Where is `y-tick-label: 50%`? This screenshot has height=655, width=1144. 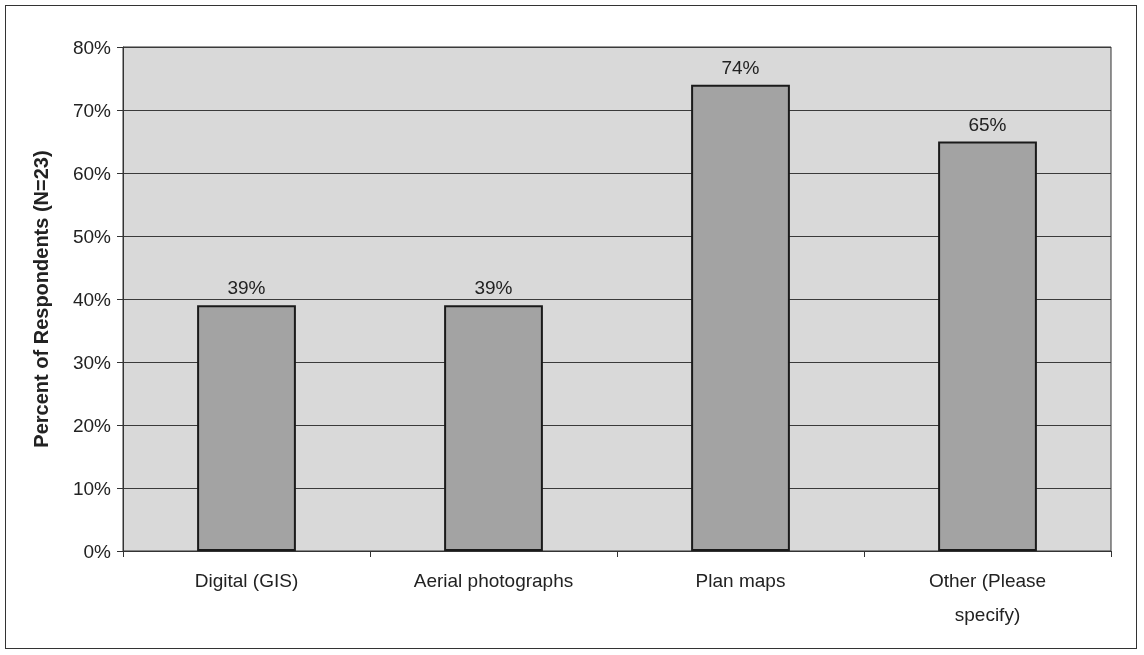
y-tick-label: 50% is located at coordinates (92, 236).